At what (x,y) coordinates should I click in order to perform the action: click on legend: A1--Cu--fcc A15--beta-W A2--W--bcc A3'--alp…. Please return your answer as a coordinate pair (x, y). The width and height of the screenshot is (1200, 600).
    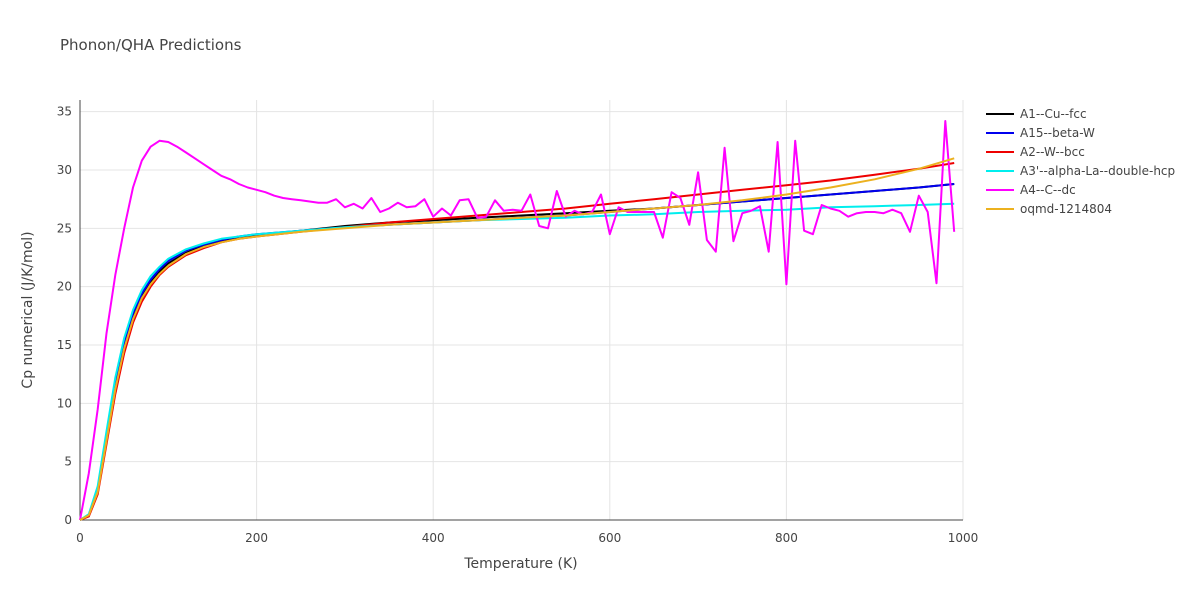
    Looking at the image, I should click on (1080, 161).